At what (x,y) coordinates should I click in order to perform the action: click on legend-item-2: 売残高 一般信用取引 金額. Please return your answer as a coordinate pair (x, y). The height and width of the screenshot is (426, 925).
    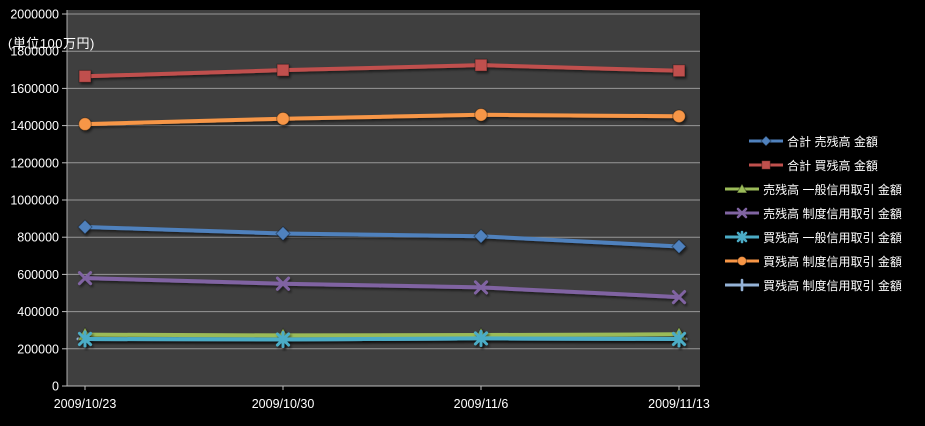
    Looking at the image, I should click on (813, 189).